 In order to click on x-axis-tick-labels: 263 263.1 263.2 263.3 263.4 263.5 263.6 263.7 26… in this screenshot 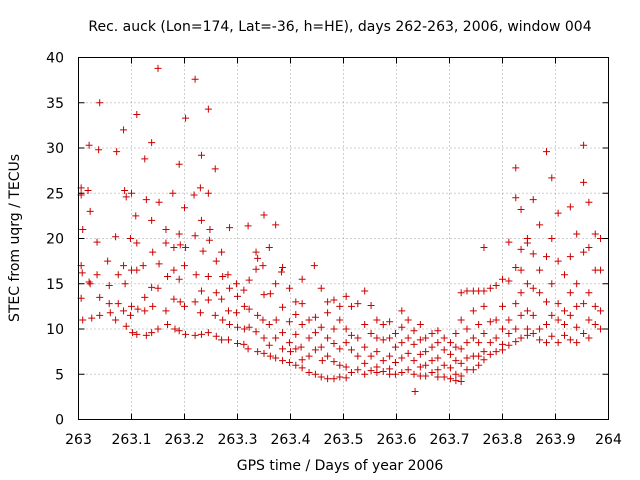, I will do `click(343, 440)`.